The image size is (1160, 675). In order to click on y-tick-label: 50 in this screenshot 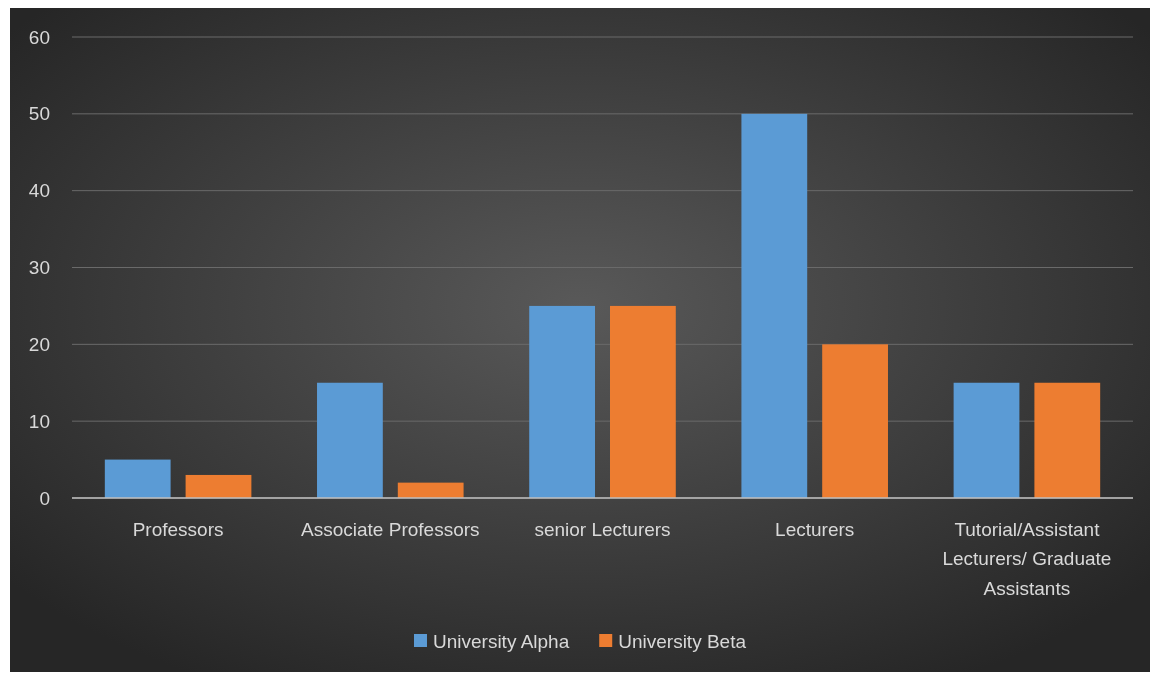, I will do `click(39, 114)`.